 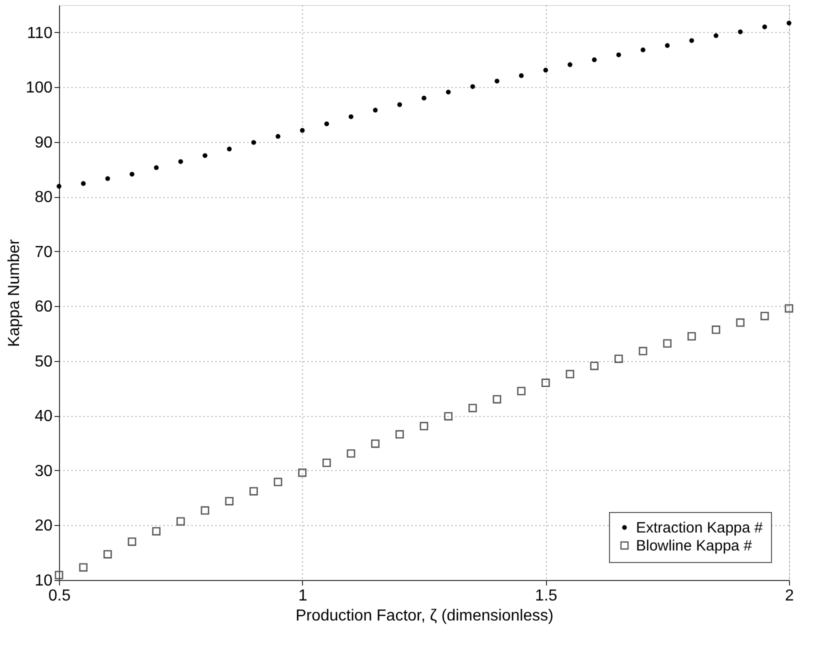 What do you see at coordinates (700, 528) in the screenshot?
I see `legend-label: Extraction Kappa #` at bounding box center [700, 528].